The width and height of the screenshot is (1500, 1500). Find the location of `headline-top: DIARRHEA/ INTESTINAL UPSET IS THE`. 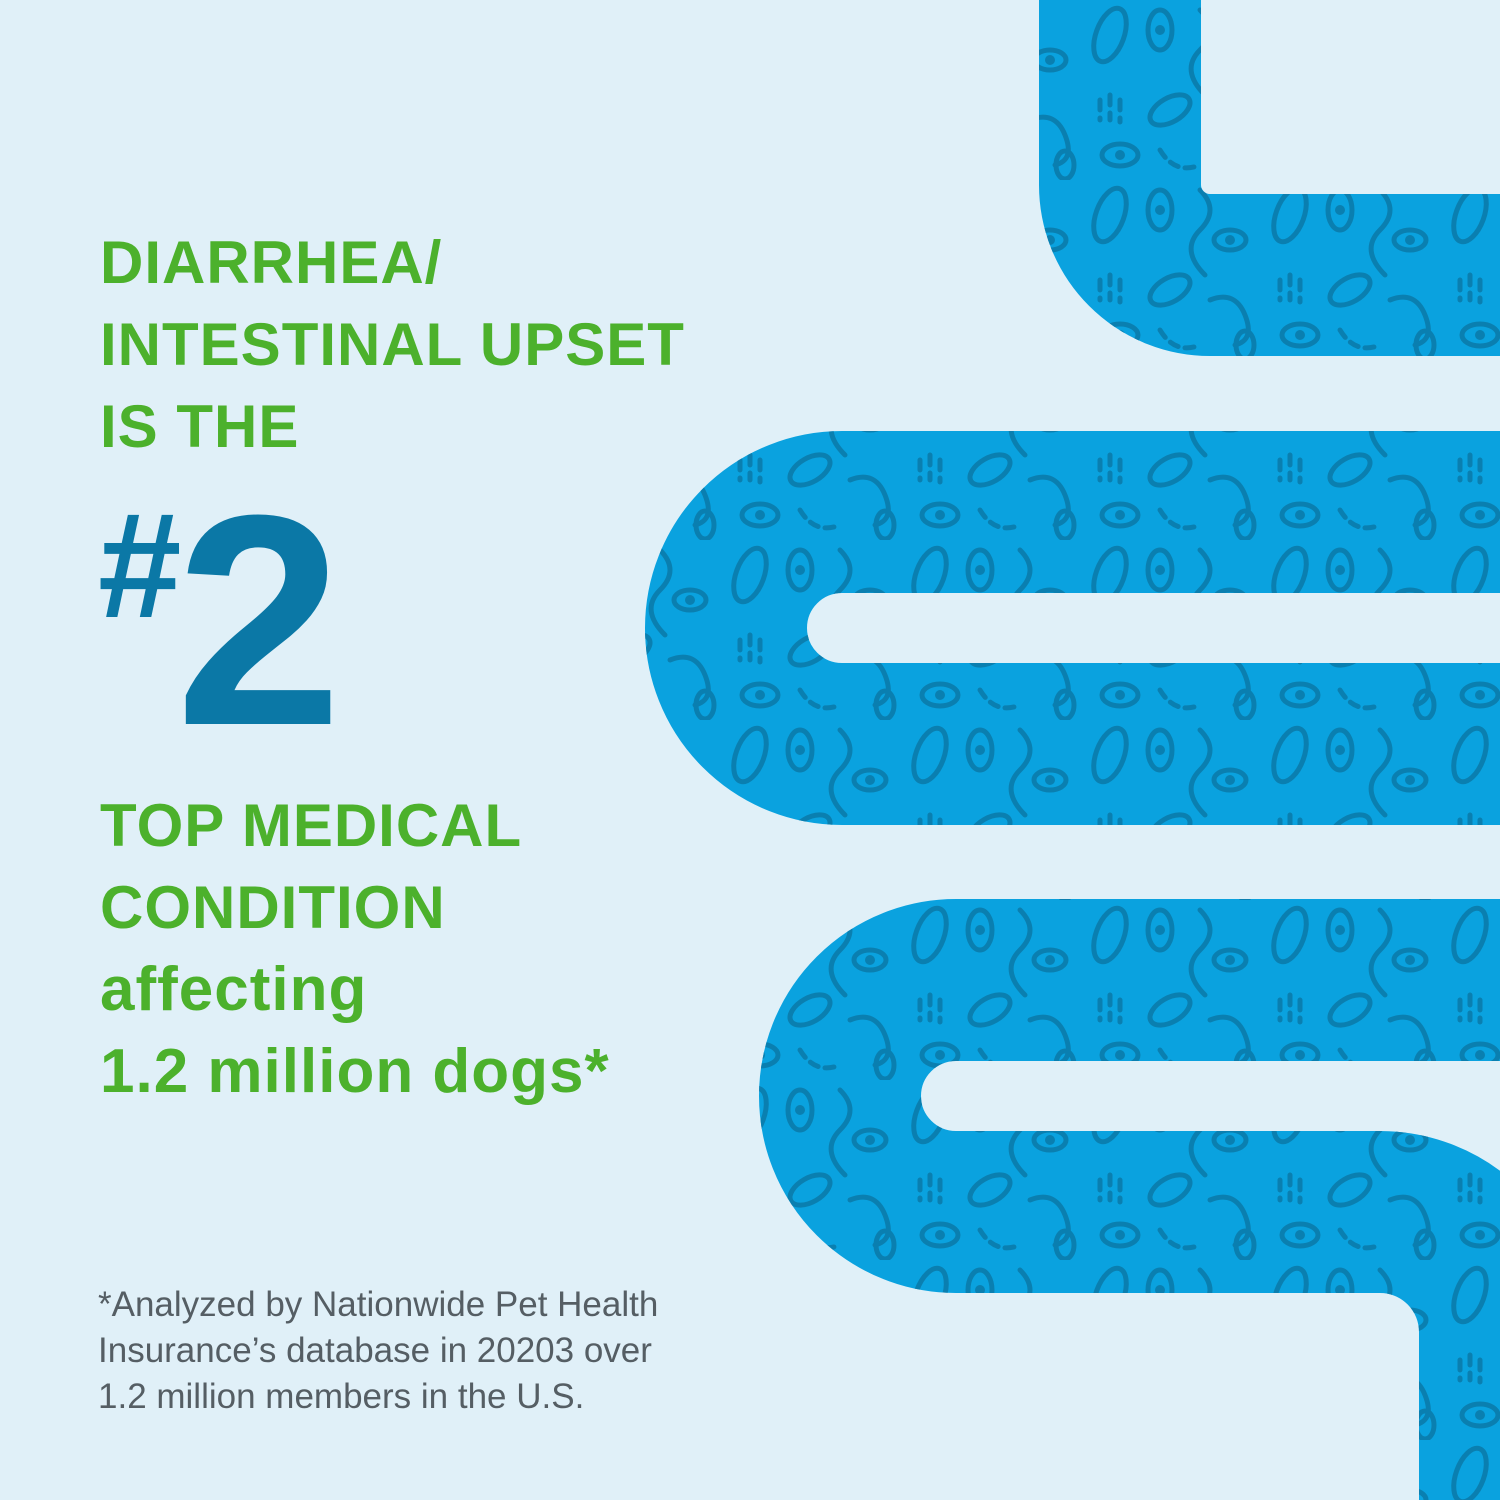

headline-top: DIARRHEA/ INTESTINAL UPSET IS THE is located at coordinates (392, 345).